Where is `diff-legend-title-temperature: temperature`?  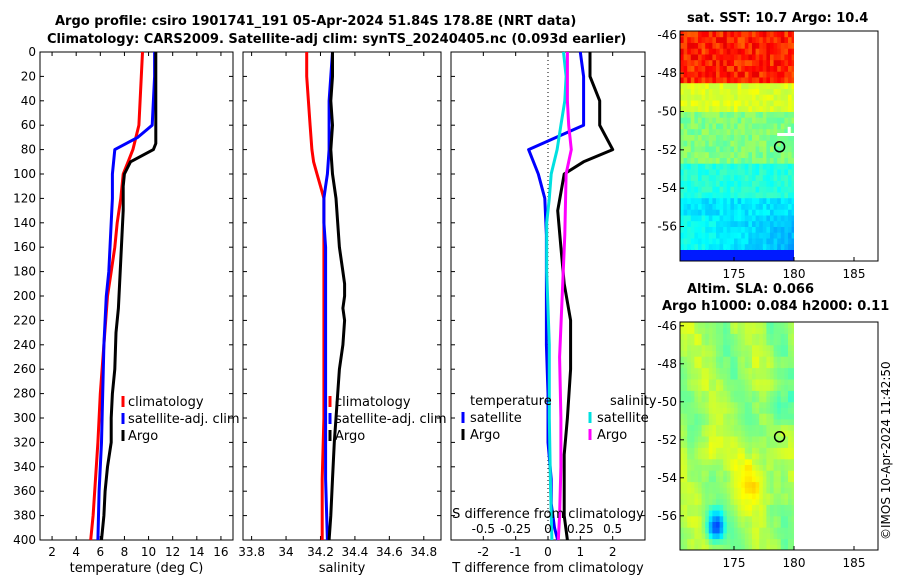 diff-legend-title-temperature: temperature is located at coordinates (511, 401).